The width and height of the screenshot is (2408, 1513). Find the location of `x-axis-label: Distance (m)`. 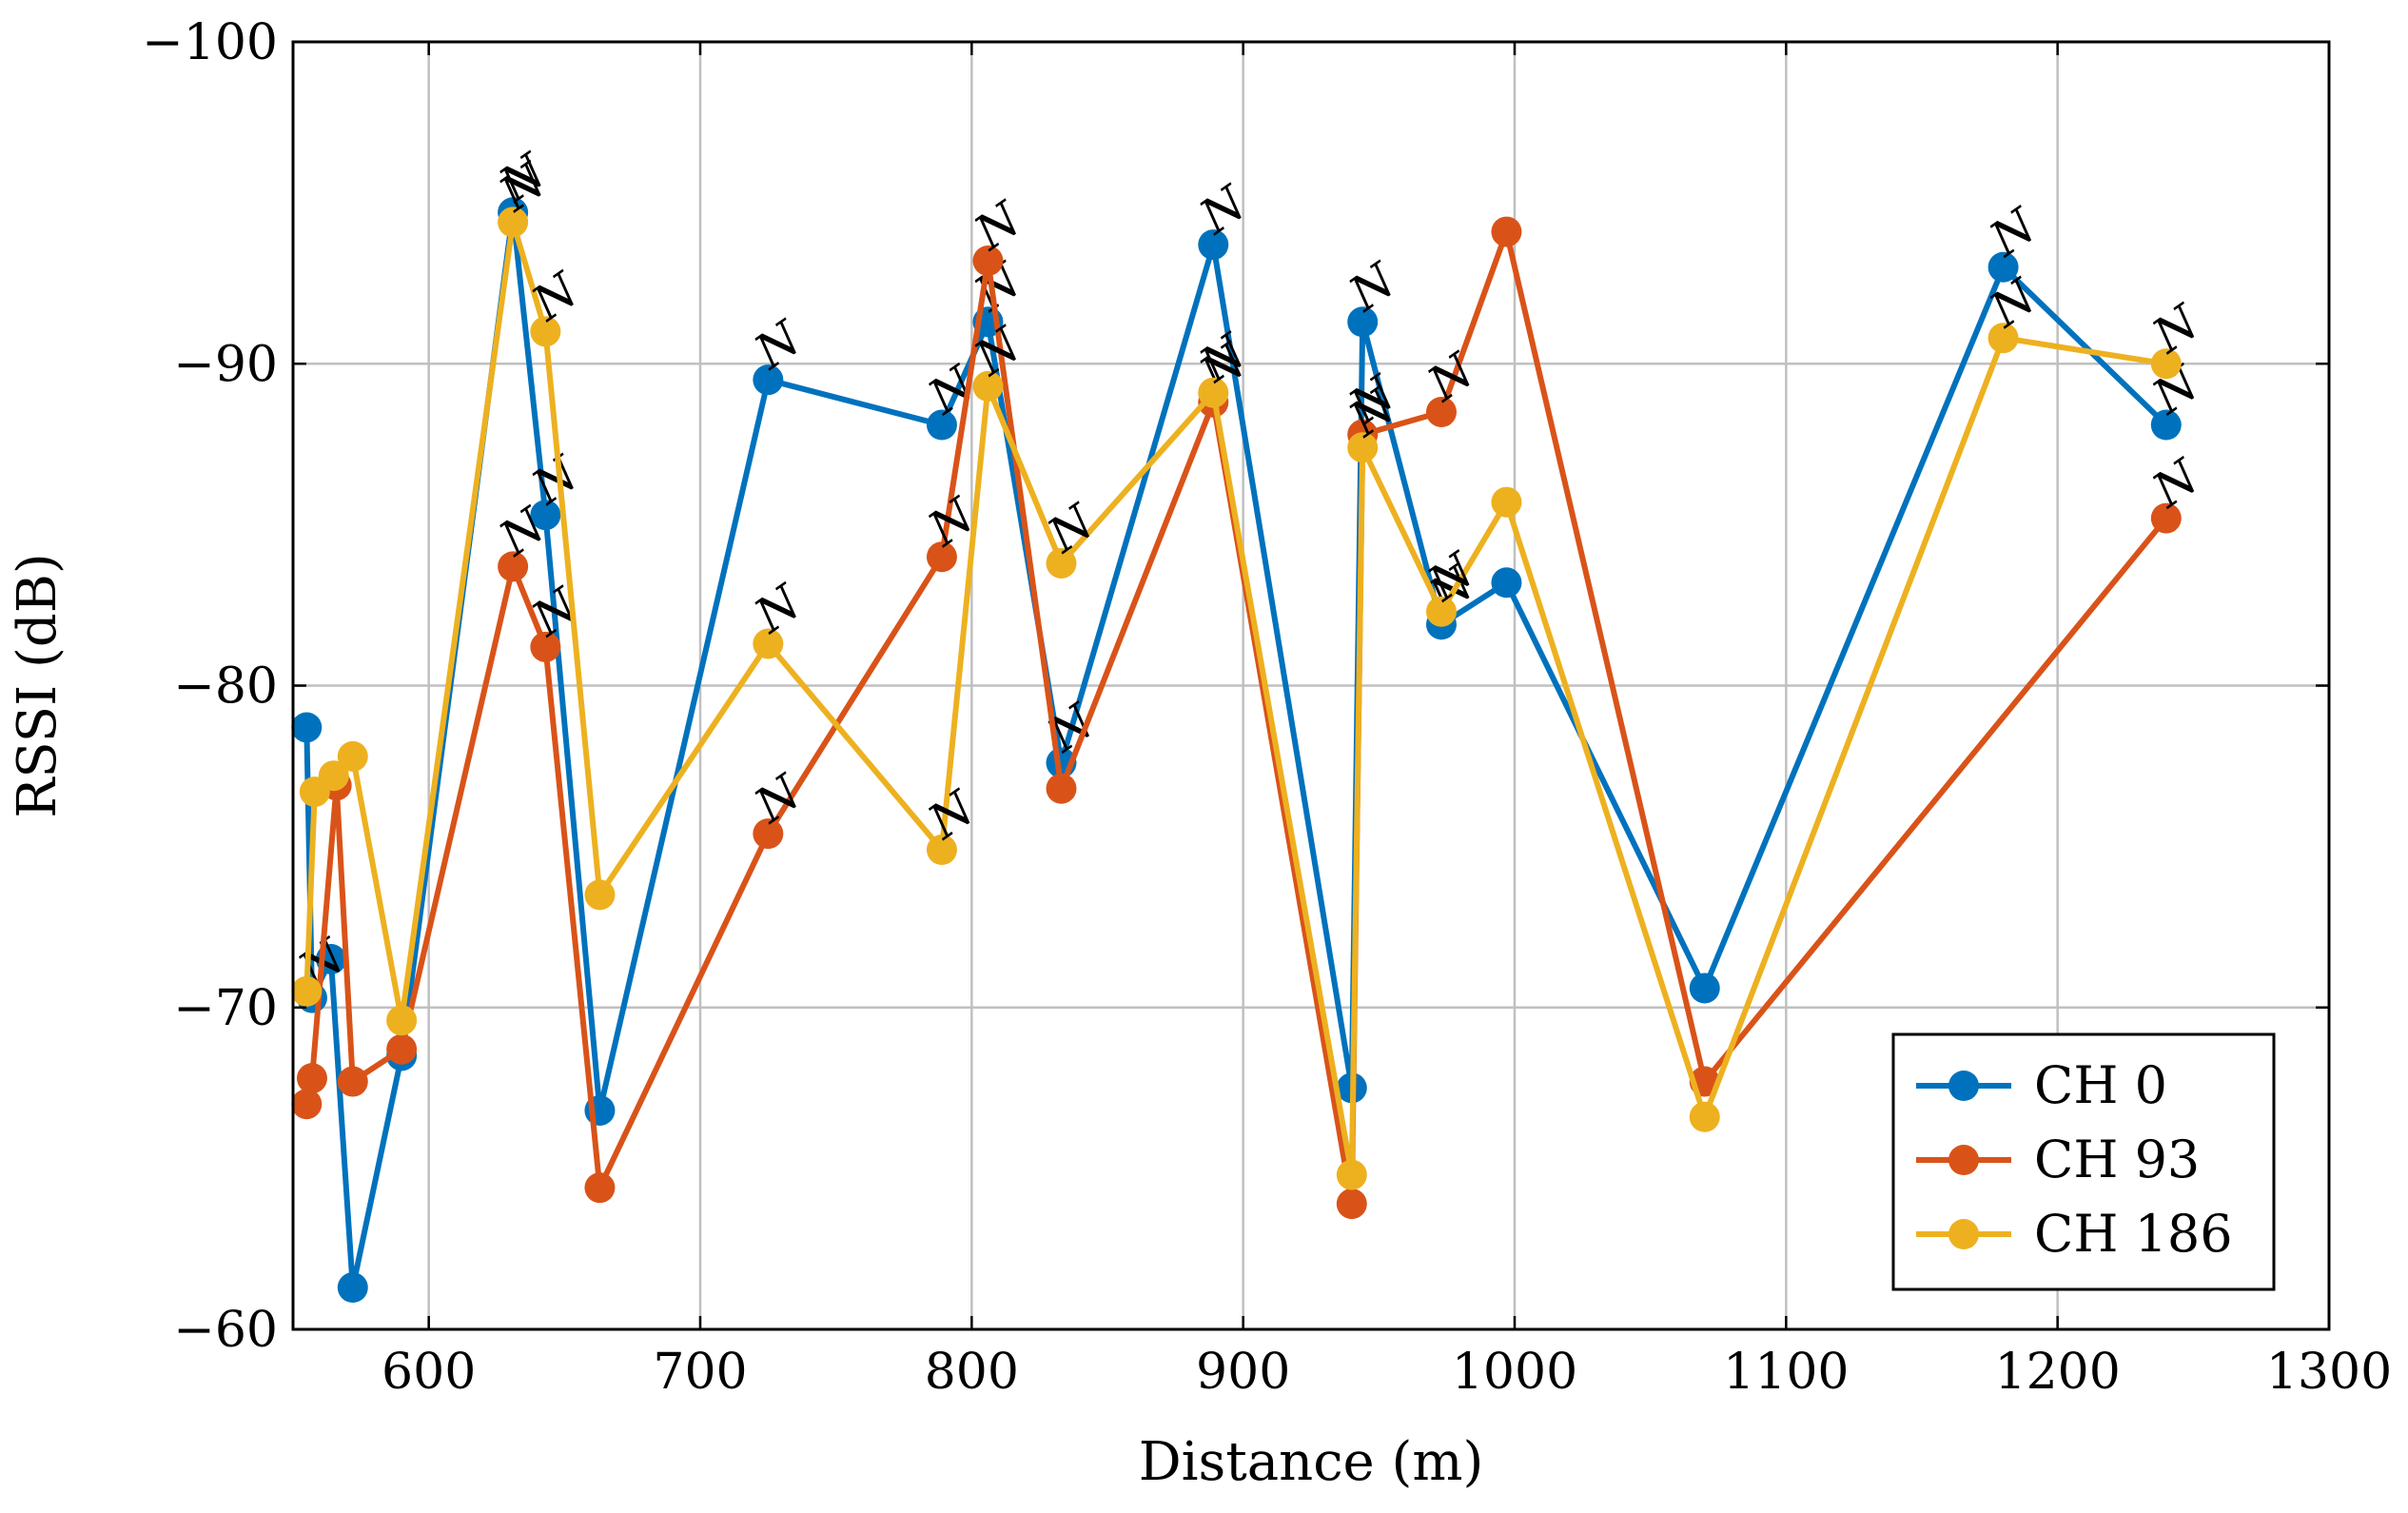

x-axis-label: Distance (m) is located at coordinates (1311, 1462).